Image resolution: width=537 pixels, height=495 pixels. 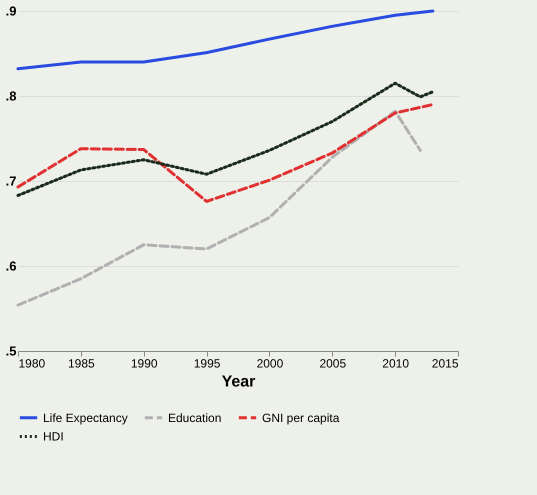 What do you see at coordinates (396, 363) in the screenshot?
I see `x-tick-label: 2010` at bounding box center [396, 363].